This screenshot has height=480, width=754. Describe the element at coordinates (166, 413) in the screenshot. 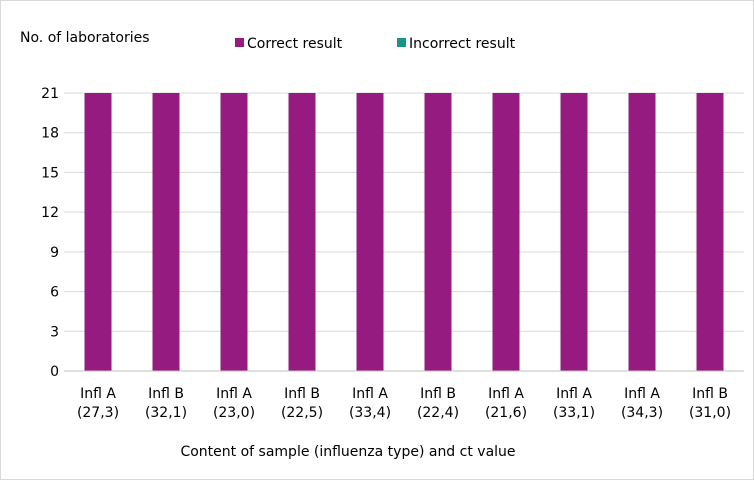

I see `x-tick-label-line: (32,1)` at that location.